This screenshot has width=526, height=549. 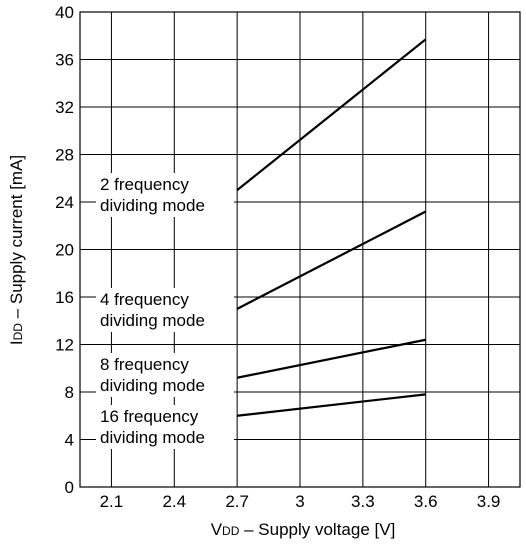 I want to click on x-tick-label: 3.9, so click(x=489, y=501).